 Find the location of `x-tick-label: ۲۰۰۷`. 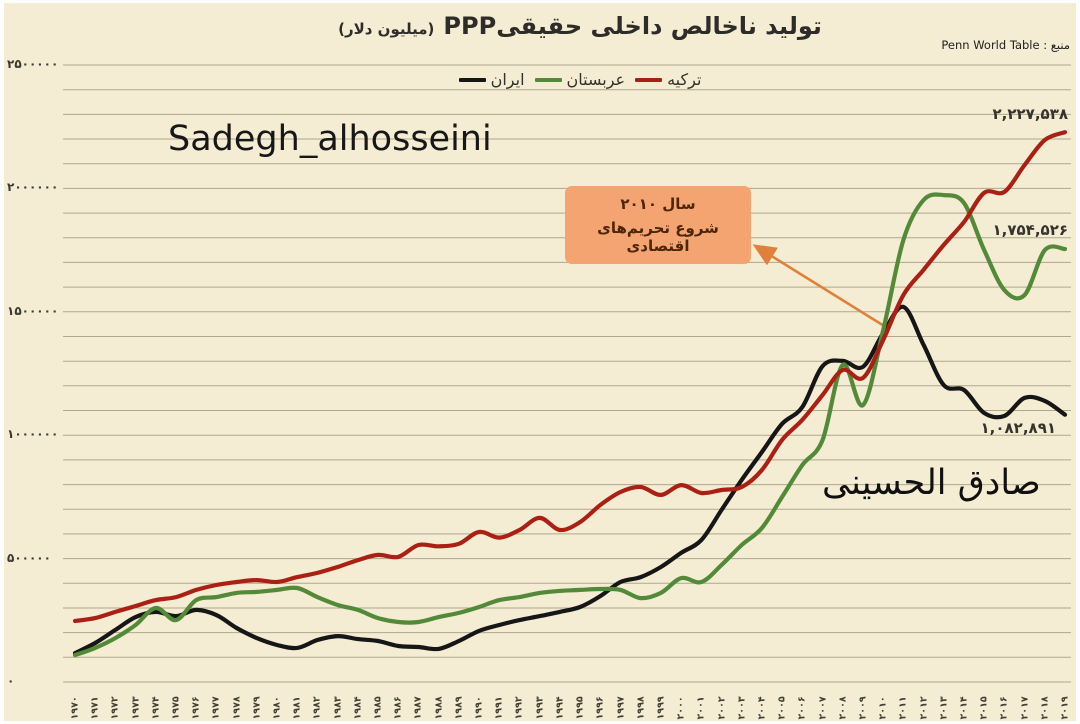

x-tick-label: ۲۰۰۷ is located at coordinates (823, 708).